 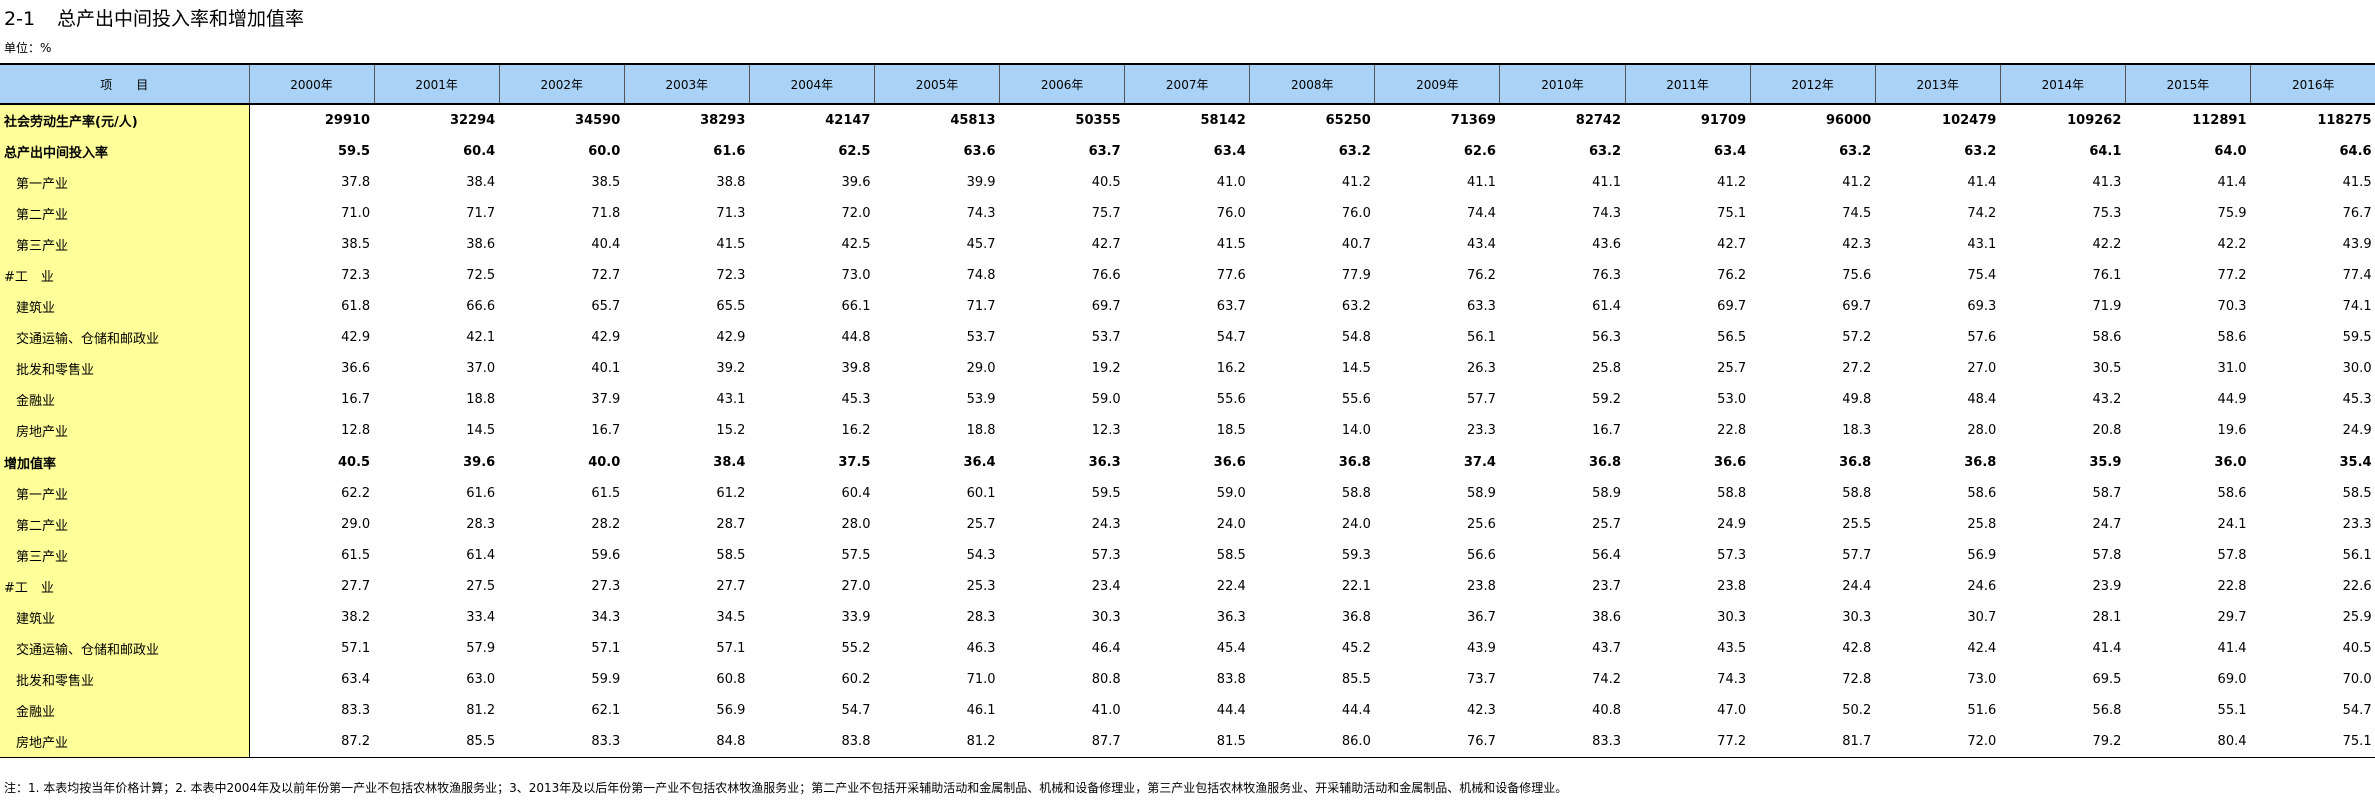 I want to click on table-cell: 53.7, so click(x=981, y=338).